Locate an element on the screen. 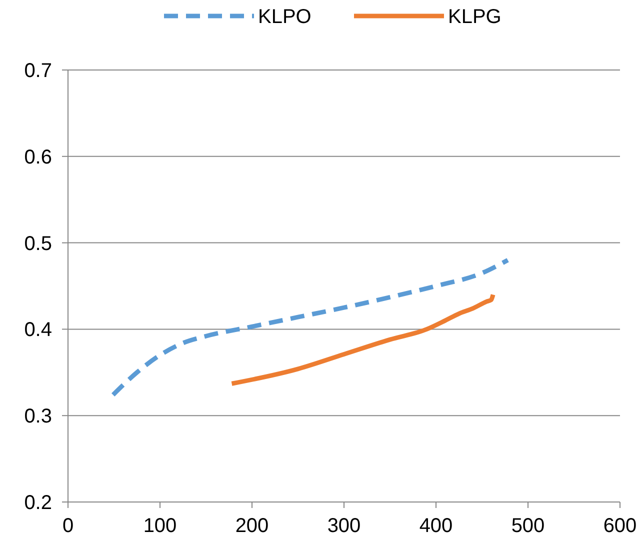  x-tick-label: 500 is located at coordinates (528, 526).